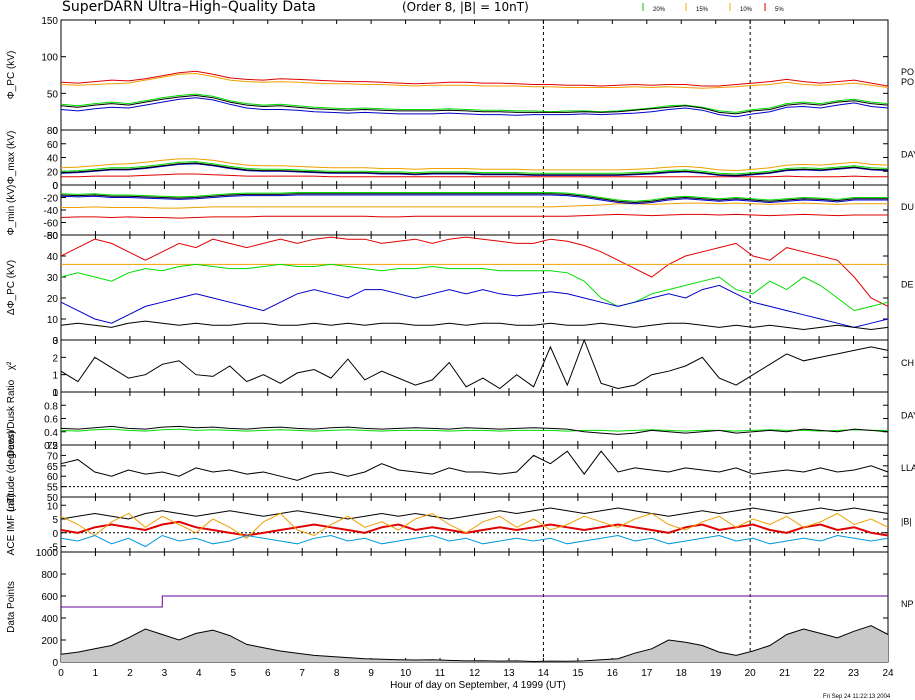 The width and height of the screenshot is (915, 700). Describe the element at coordinates (907, 82) in the screenshot. I see `right-label: PO` at that location.